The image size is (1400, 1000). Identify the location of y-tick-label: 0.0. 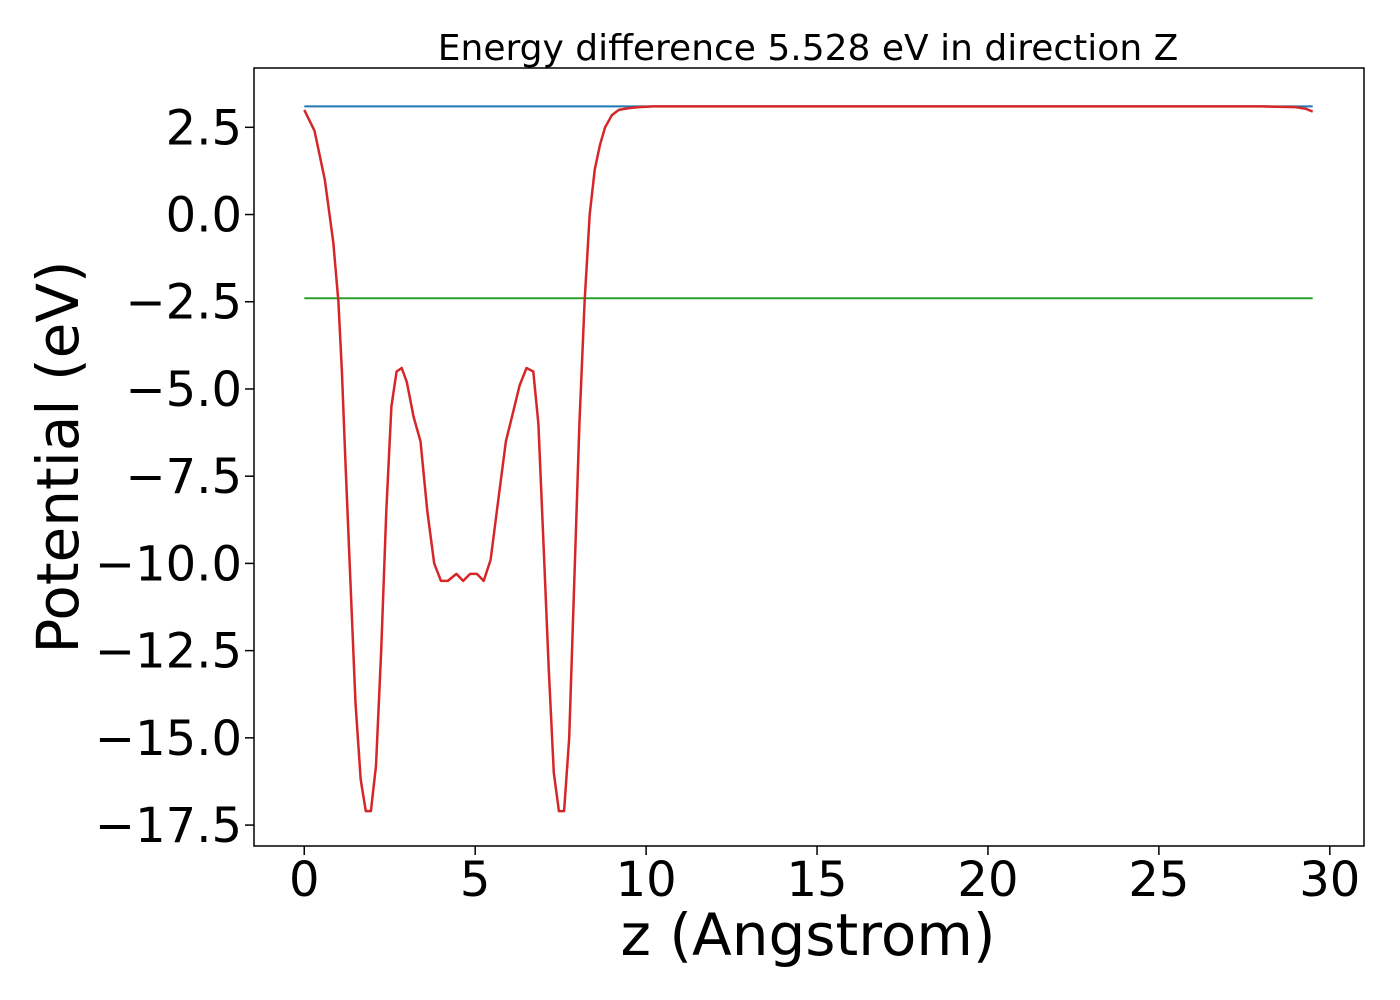
(204, 216).